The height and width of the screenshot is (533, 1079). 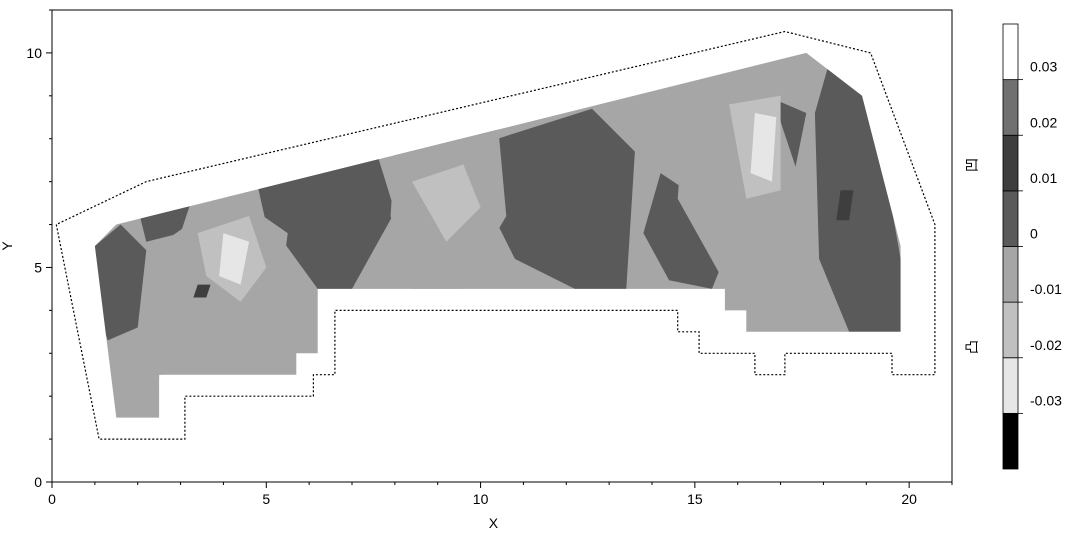 I want to click on x-tick-label: 15, so click(x=695, y=499).